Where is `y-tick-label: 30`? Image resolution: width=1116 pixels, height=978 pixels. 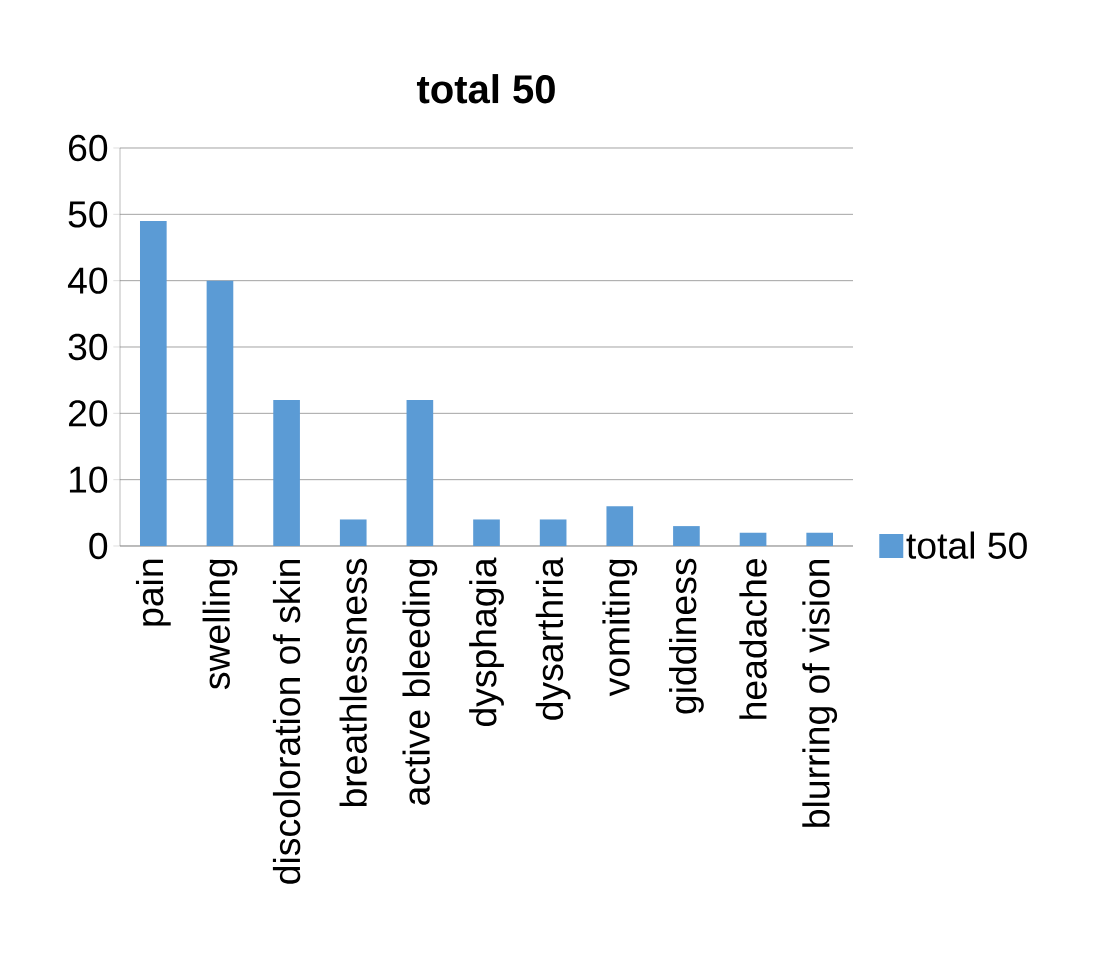 y-tick-label: 30 is located at coordinates (88, 347).